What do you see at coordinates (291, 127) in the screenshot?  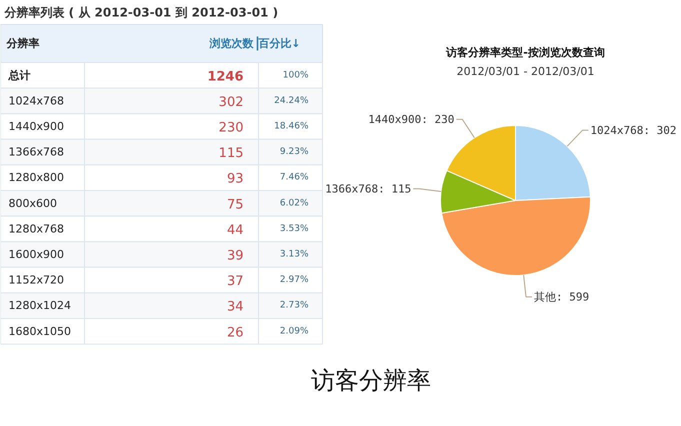 I see `text: 18.46%` at bounding box center [291, 127].